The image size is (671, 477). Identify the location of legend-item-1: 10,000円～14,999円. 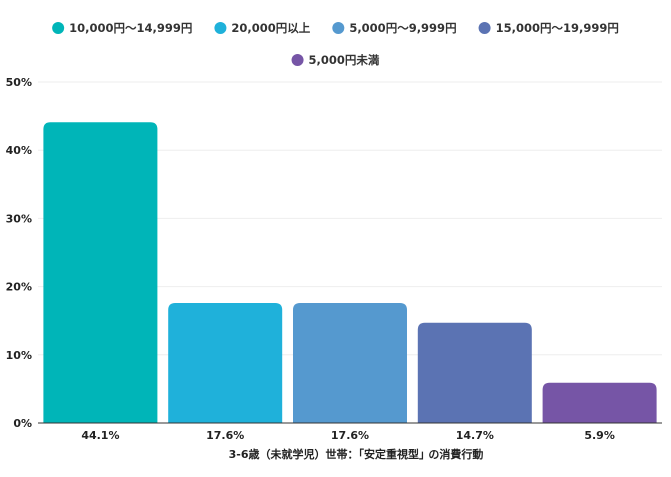
(122, 28).